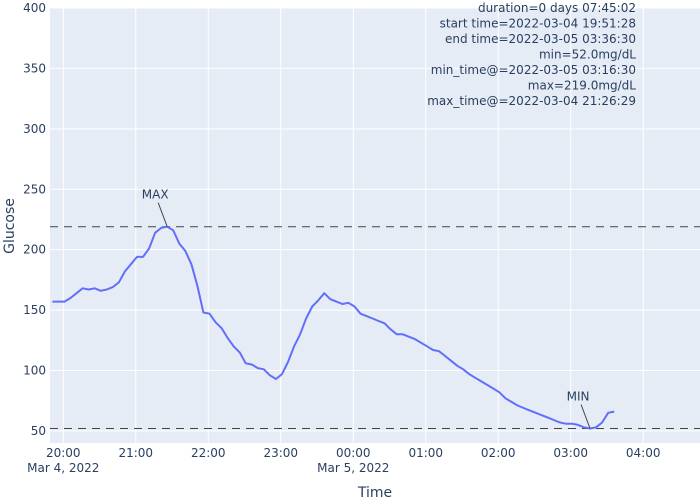 The height and width of the screenshot is (500, 700). Describe the element at coordinates (425, 453) in the screenshot. I see `x-tick-label: 01:00` at that location.